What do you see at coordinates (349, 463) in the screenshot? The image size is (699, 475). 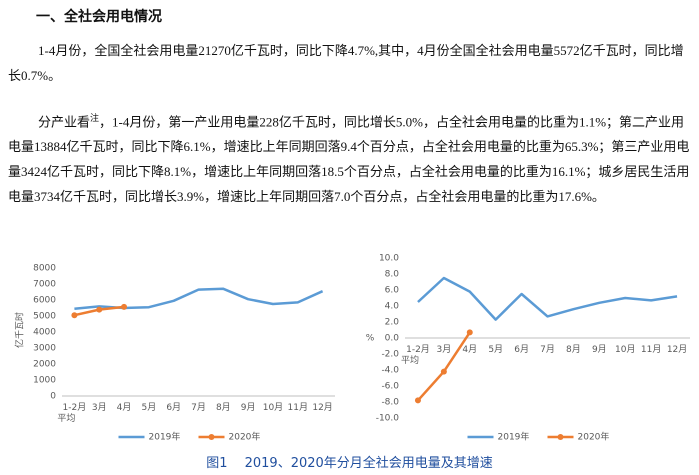 I see `caption: 图1 2019、2020年分月全社会用电量及其增速` at bounding box center [349, 463].